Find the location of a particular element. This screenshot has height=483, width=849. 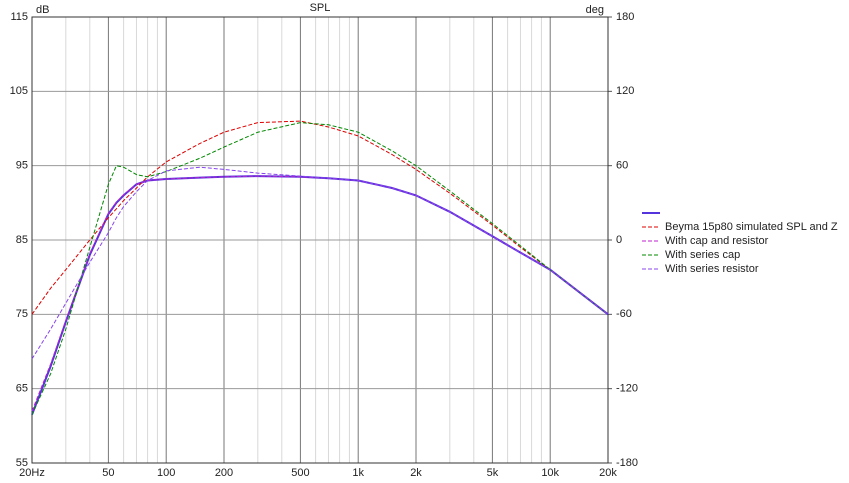

y-tick-label: 85 is located at coordinates (22, 240).